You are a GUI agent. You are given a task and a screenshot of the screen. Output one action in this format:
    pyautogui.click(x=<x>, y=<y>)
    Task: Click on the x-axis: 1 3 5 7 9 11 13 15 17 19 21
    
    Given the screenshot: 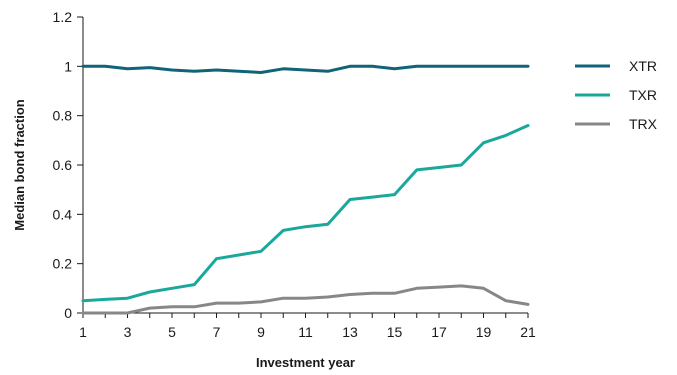 What is the action you would take?
    pyautogui.click(x=307, y=326)
    